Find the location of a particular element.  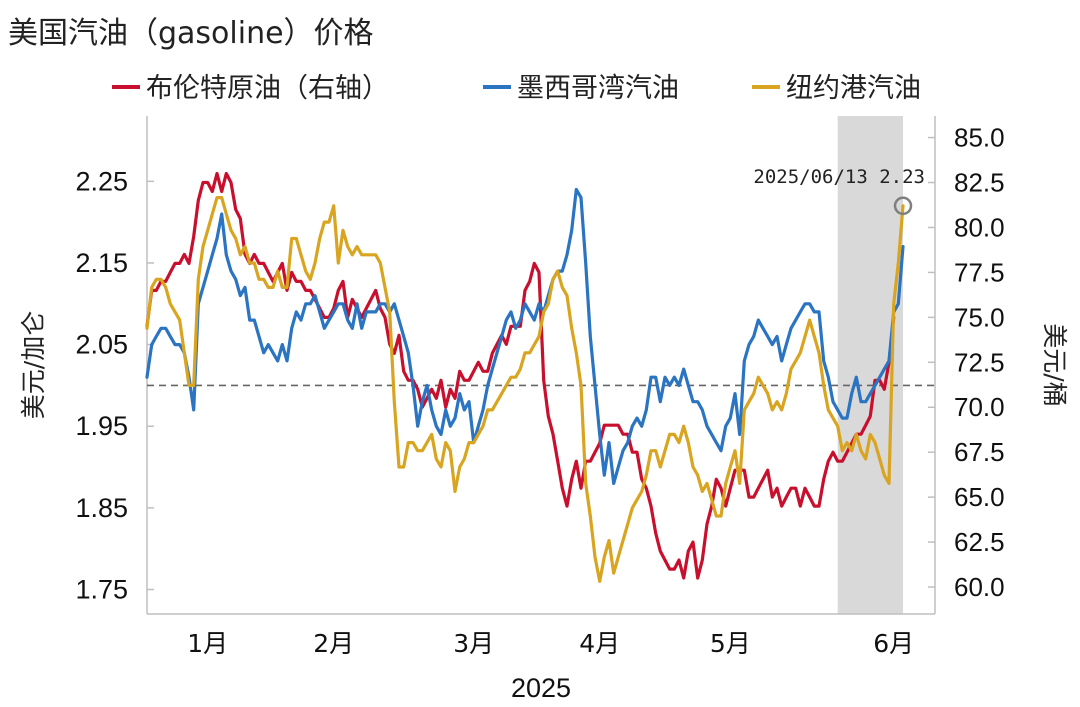

annotation: 2025/06/13 2.23 is located at coordinates (839, 191).